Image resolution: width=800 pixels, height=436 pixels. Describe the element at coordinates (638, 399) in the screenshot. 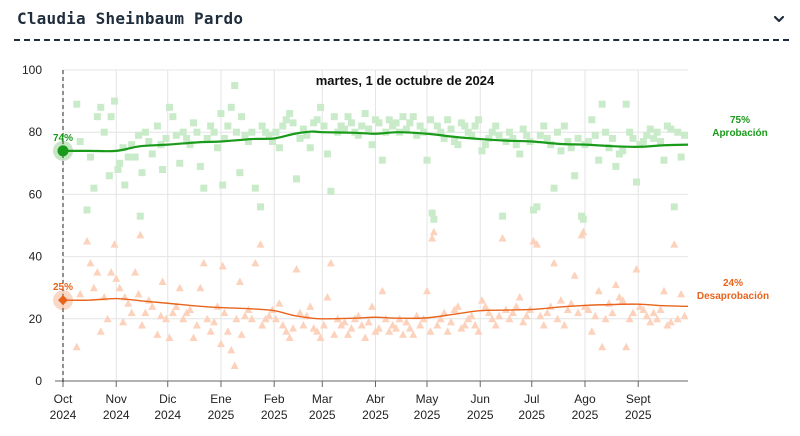

I see `x-tick-label-month: Sept` at that location.